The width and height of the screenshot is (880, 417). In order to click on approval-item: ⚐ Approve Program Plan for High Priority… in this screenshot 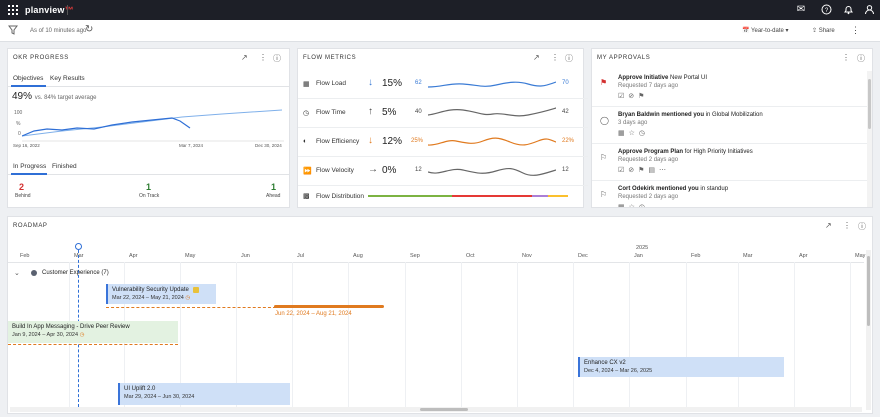, I will do `click(729, 162)`.